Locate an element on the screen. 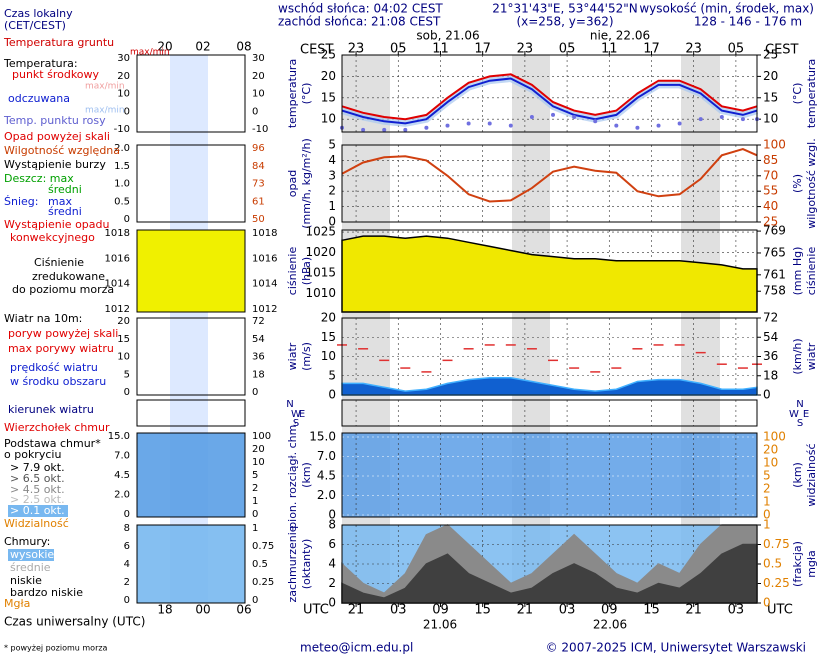  y-tick-label: 1025 is located at coordinates (320, 232).